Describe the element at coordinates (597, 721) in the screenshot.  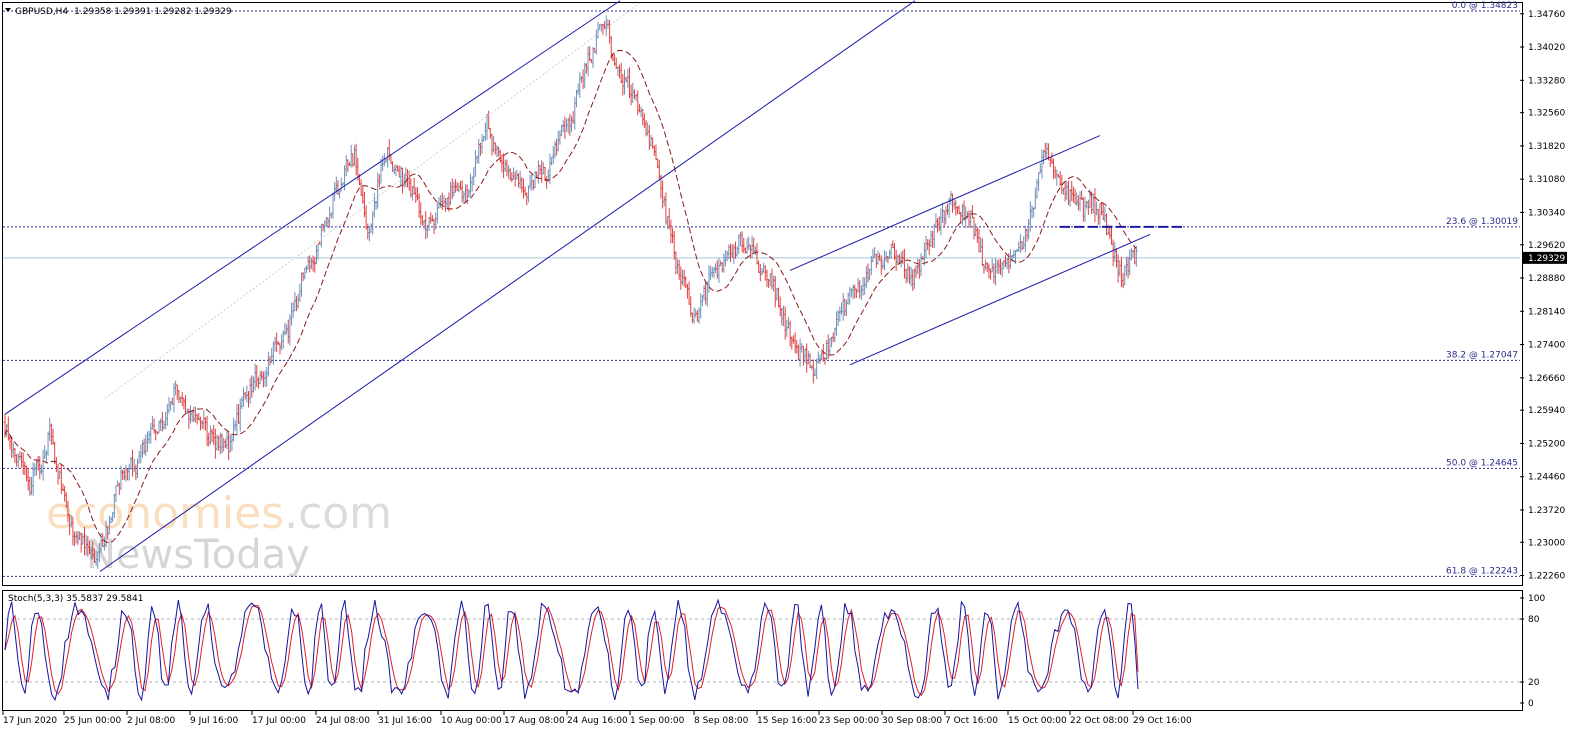
I see `x-tick-label: 24 Aug 16:00` at that location.